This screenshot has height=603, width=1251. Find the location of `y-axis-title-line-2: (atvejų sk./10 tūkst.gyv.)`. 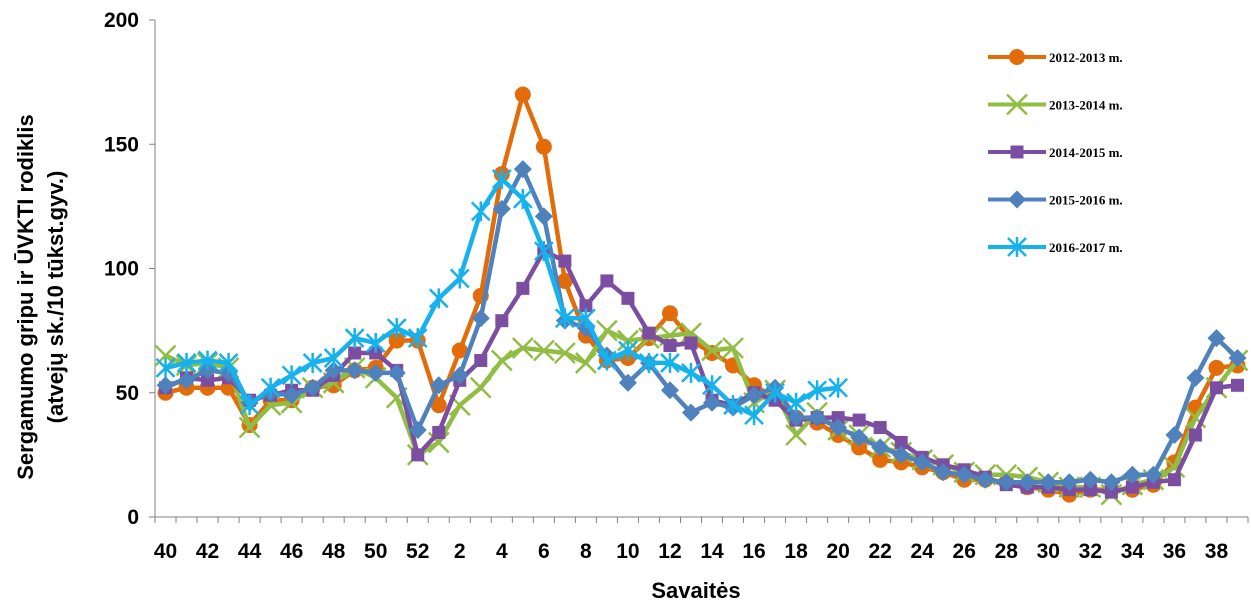

y-axis-title-line-2: (atvejų sk./10 tūkst.gyv.) is located at coordinates (55, 297).